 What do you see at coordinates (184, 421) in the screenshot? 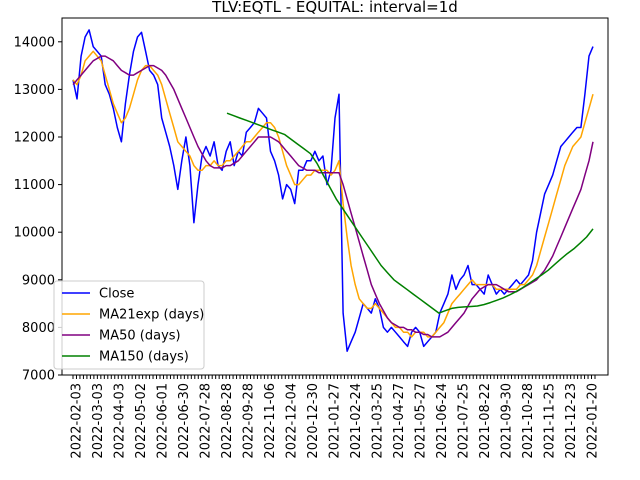
I see `x-tick-label: 2022-06-30` at bounding box center [184, 421].